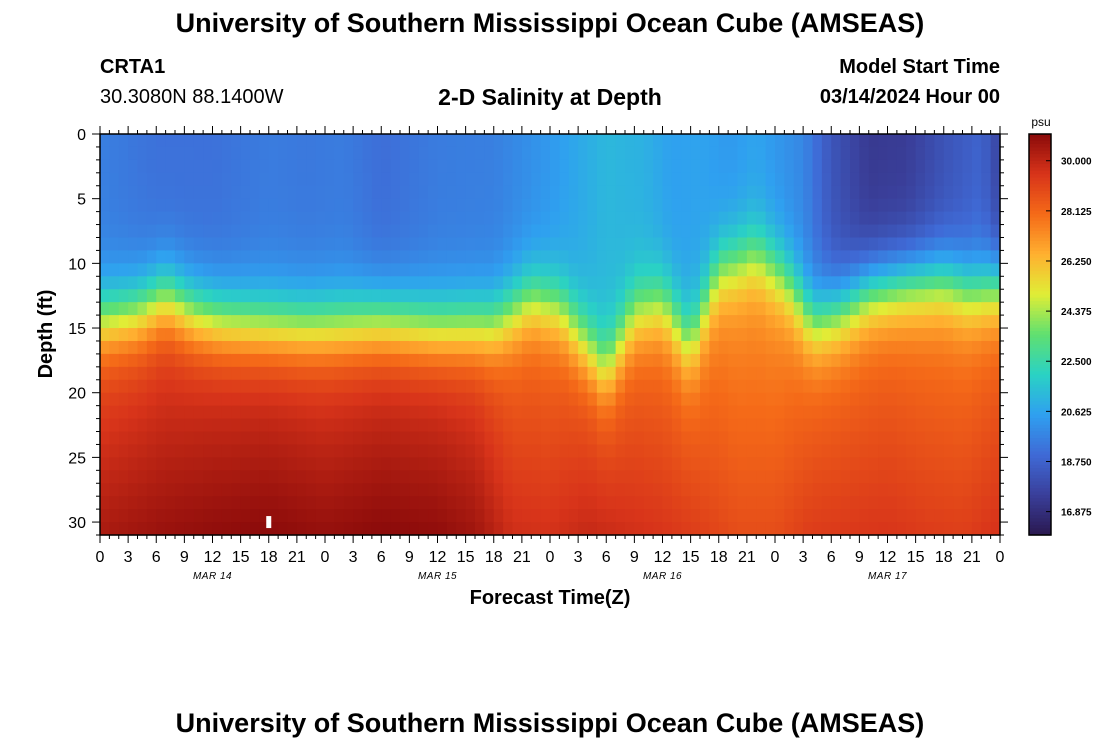 Image resolution: width=1100 pixels, height=750 pixels. I want to click on x-tick-label: 9, so click(859, 557).